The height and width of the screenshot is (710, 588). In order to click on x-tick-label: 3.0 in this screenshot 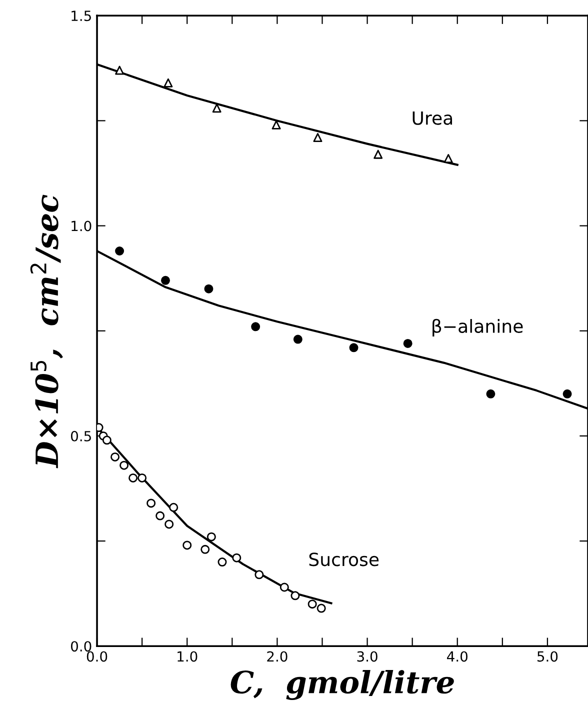, I will do `click(367, 656)`.